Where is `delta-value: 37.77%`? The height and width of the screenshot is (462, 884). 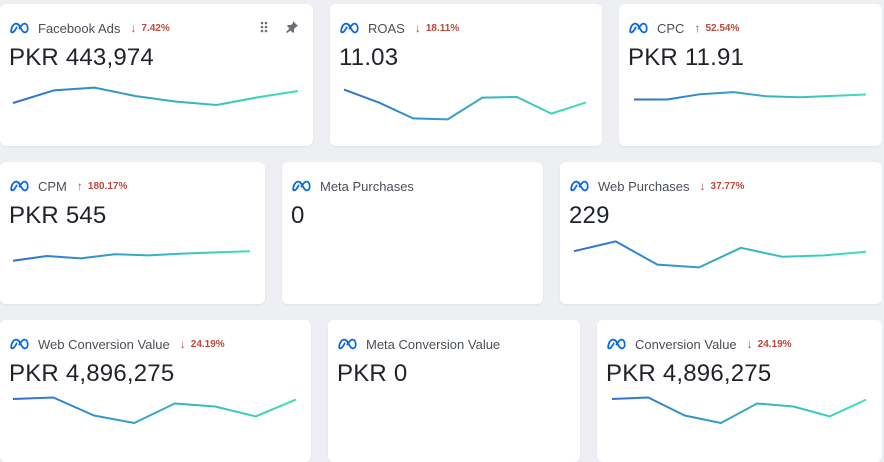 delta-value: 37.77% is located at coordinates (727, 186).